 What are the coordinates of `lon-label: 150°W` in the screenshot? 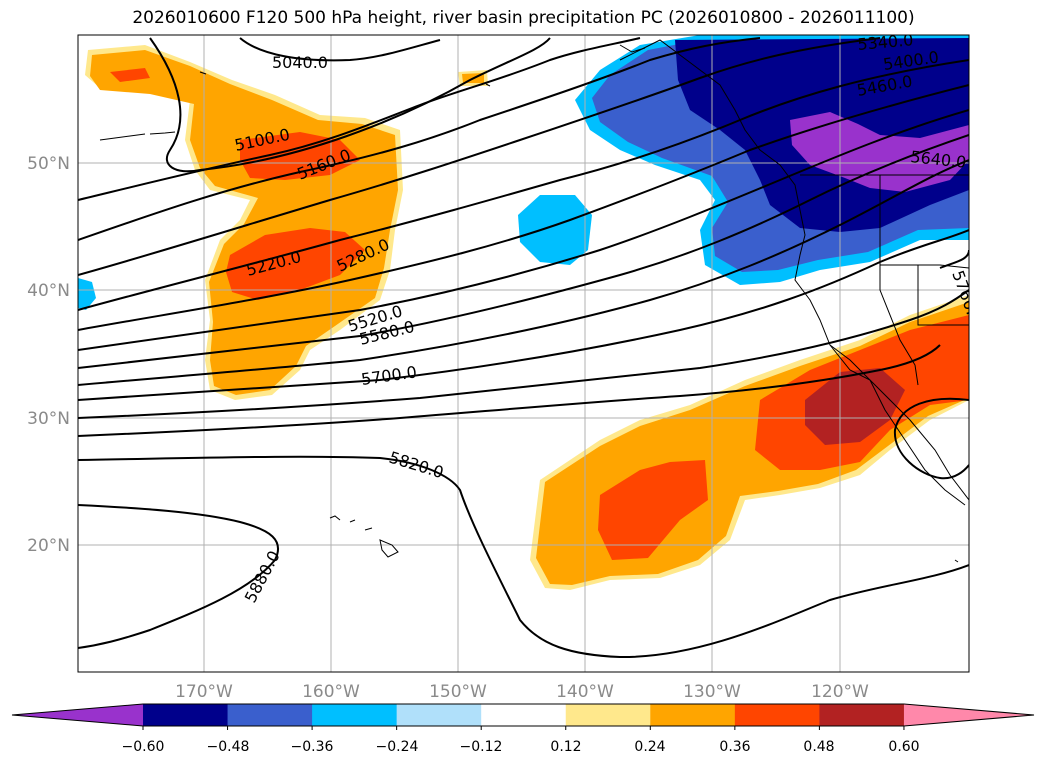 It's located at (458, 692).